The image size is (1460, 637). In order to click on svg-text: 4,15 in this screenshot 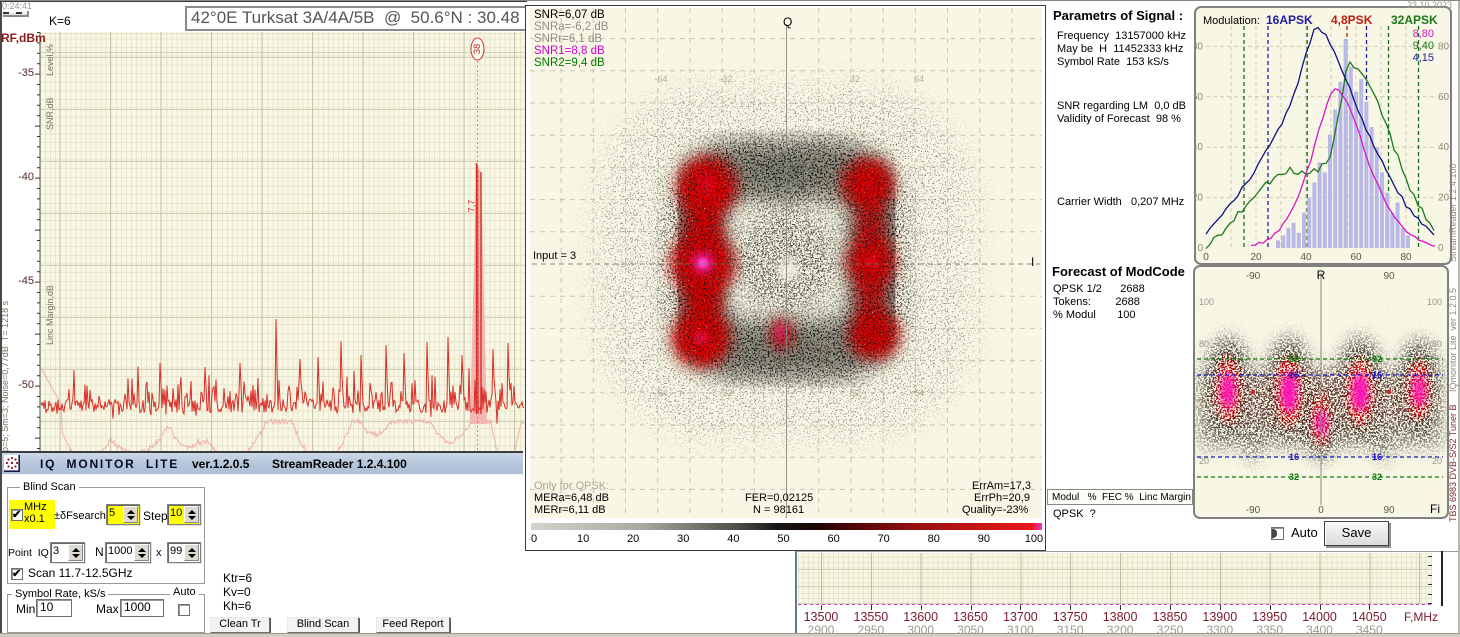, I will do `click(1423, 58)`.